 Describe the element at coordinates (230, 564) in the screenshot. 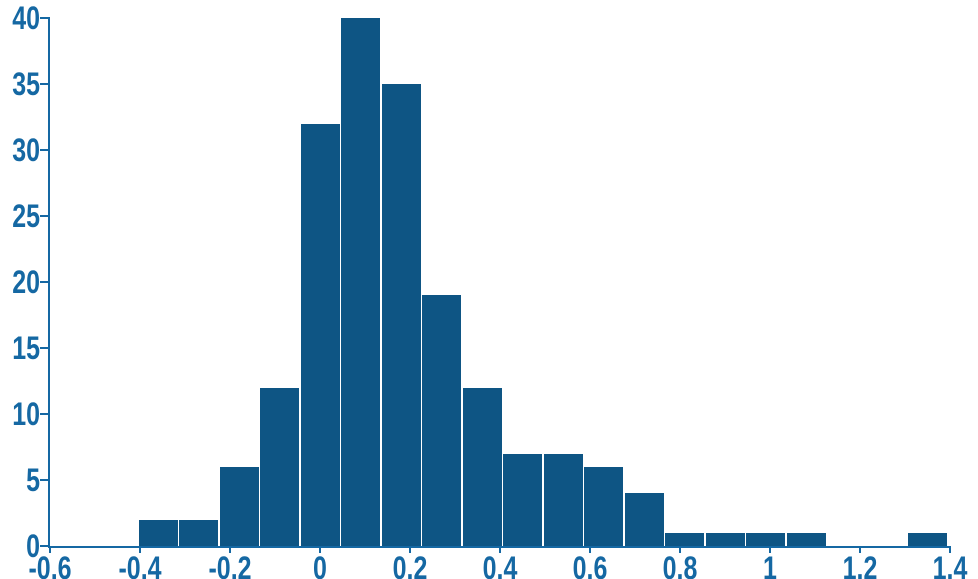

I see `x-tick-label: -0.2` at that location.